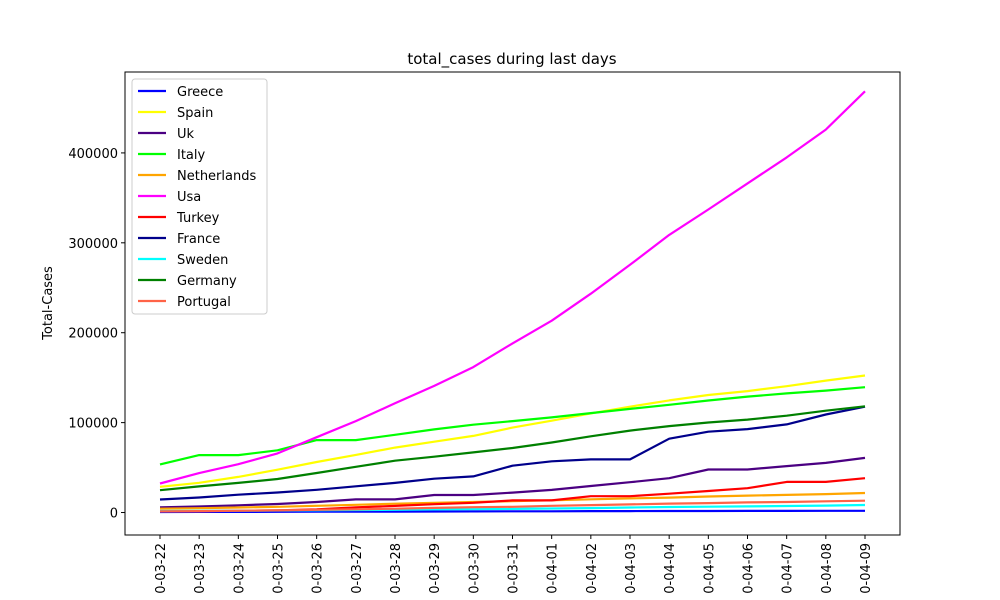 The image size is (1000, 600). Describe the element at coordinates (592, 568) in the screenshot. I see `x-tick-label: 0-04-02` at that location.